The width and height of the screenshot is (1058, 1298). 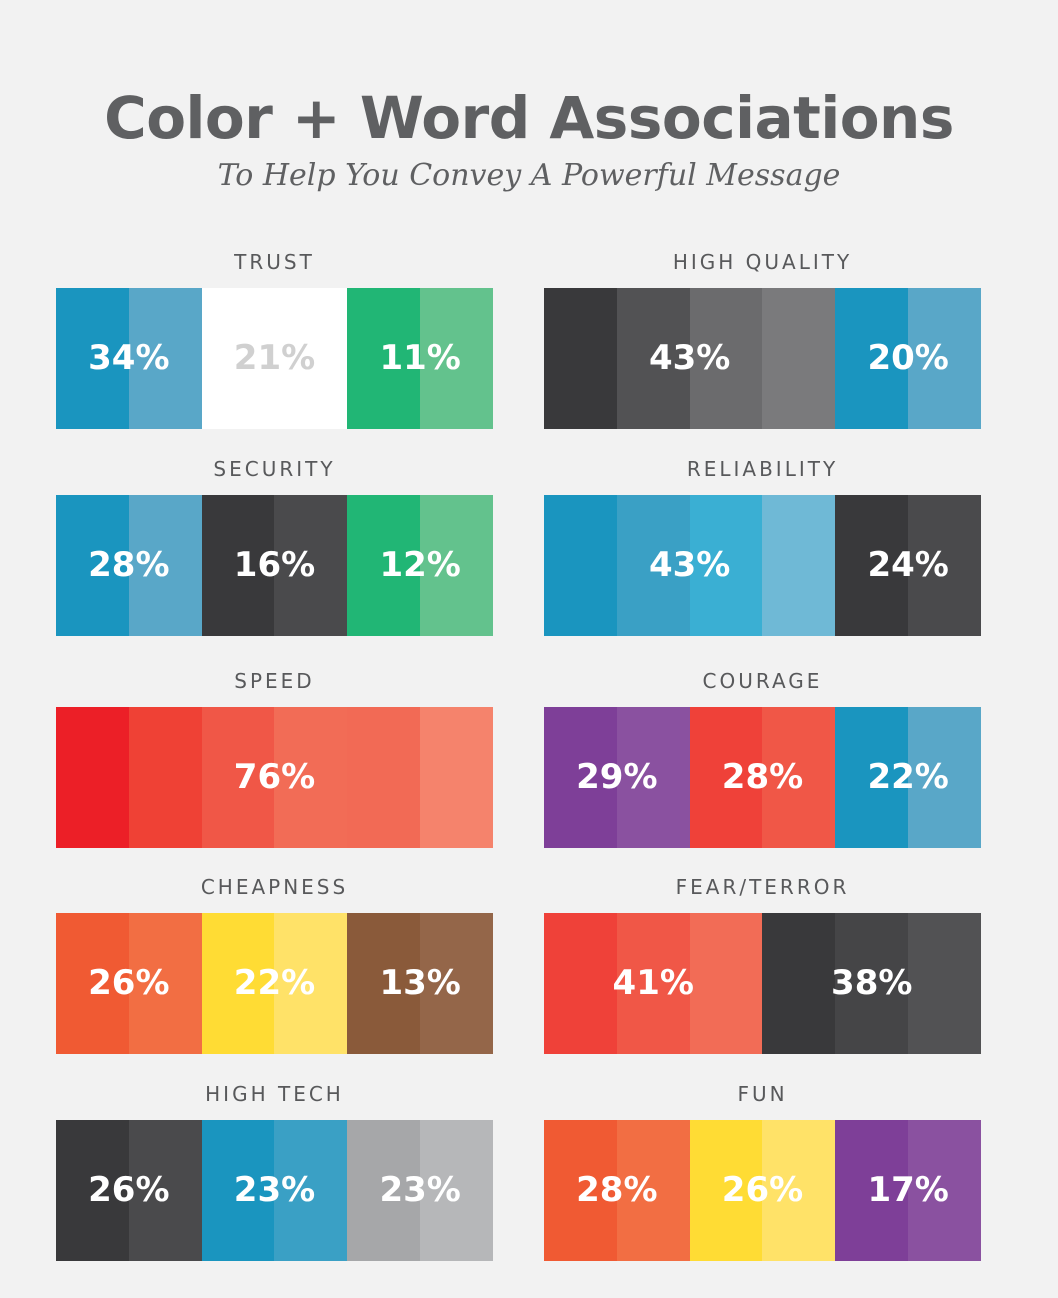 What do you see at coordinates (617, 777) in the screenshot?
I see `percent-label: 29%` at bounding box center [617, 777].